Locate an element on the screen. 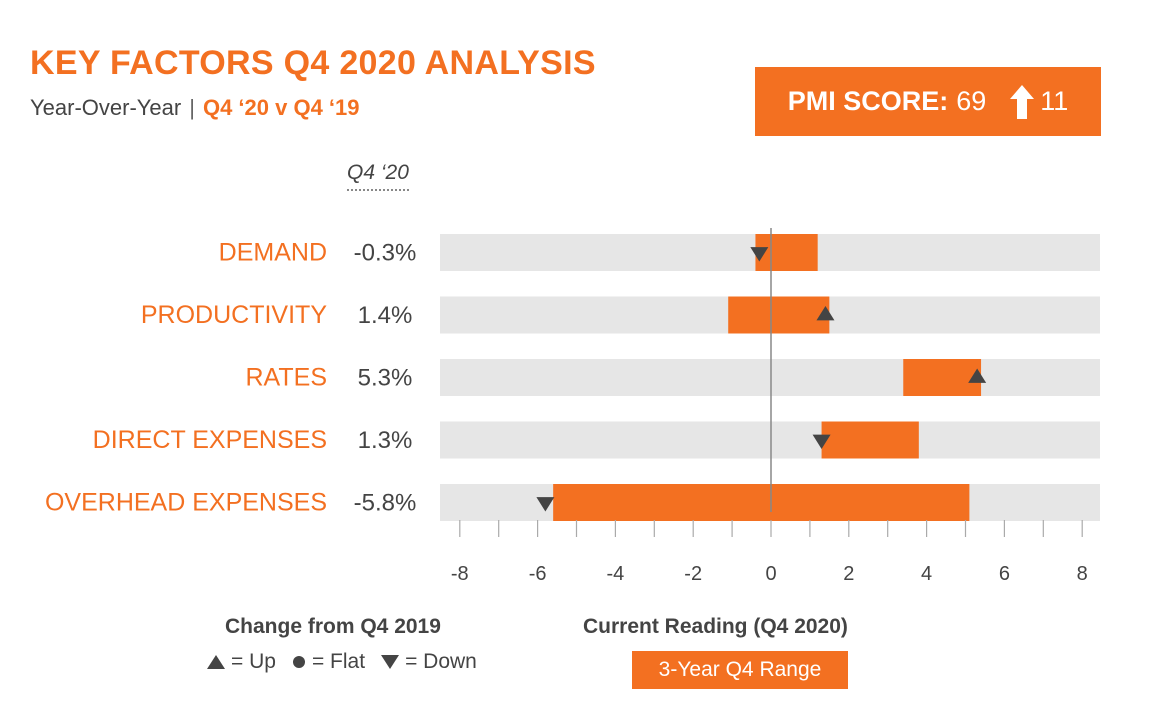 Image resolution: width=1155 pixels, height=720 pixels. legend-up-label: = Up is located at coordinates (253, 661).